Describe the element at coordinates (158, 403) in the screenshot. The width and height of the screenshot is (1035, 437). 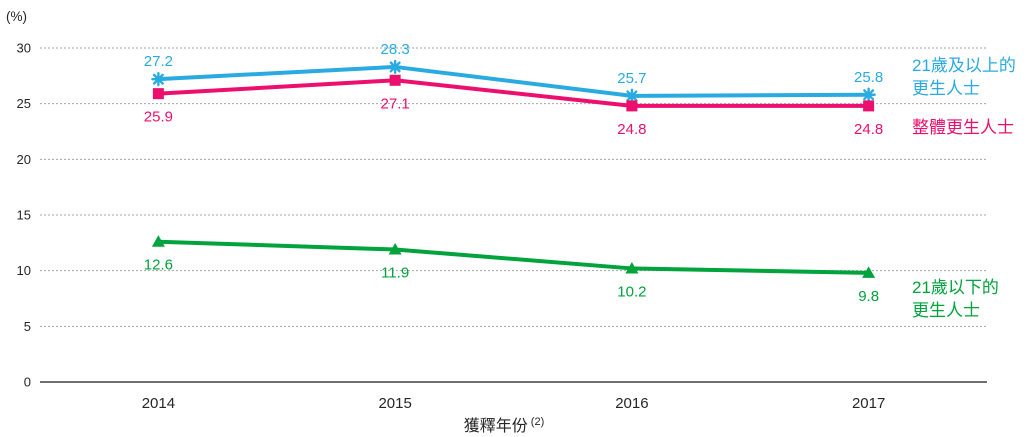
I see `x-tick-label-2014: 2014` at that location.